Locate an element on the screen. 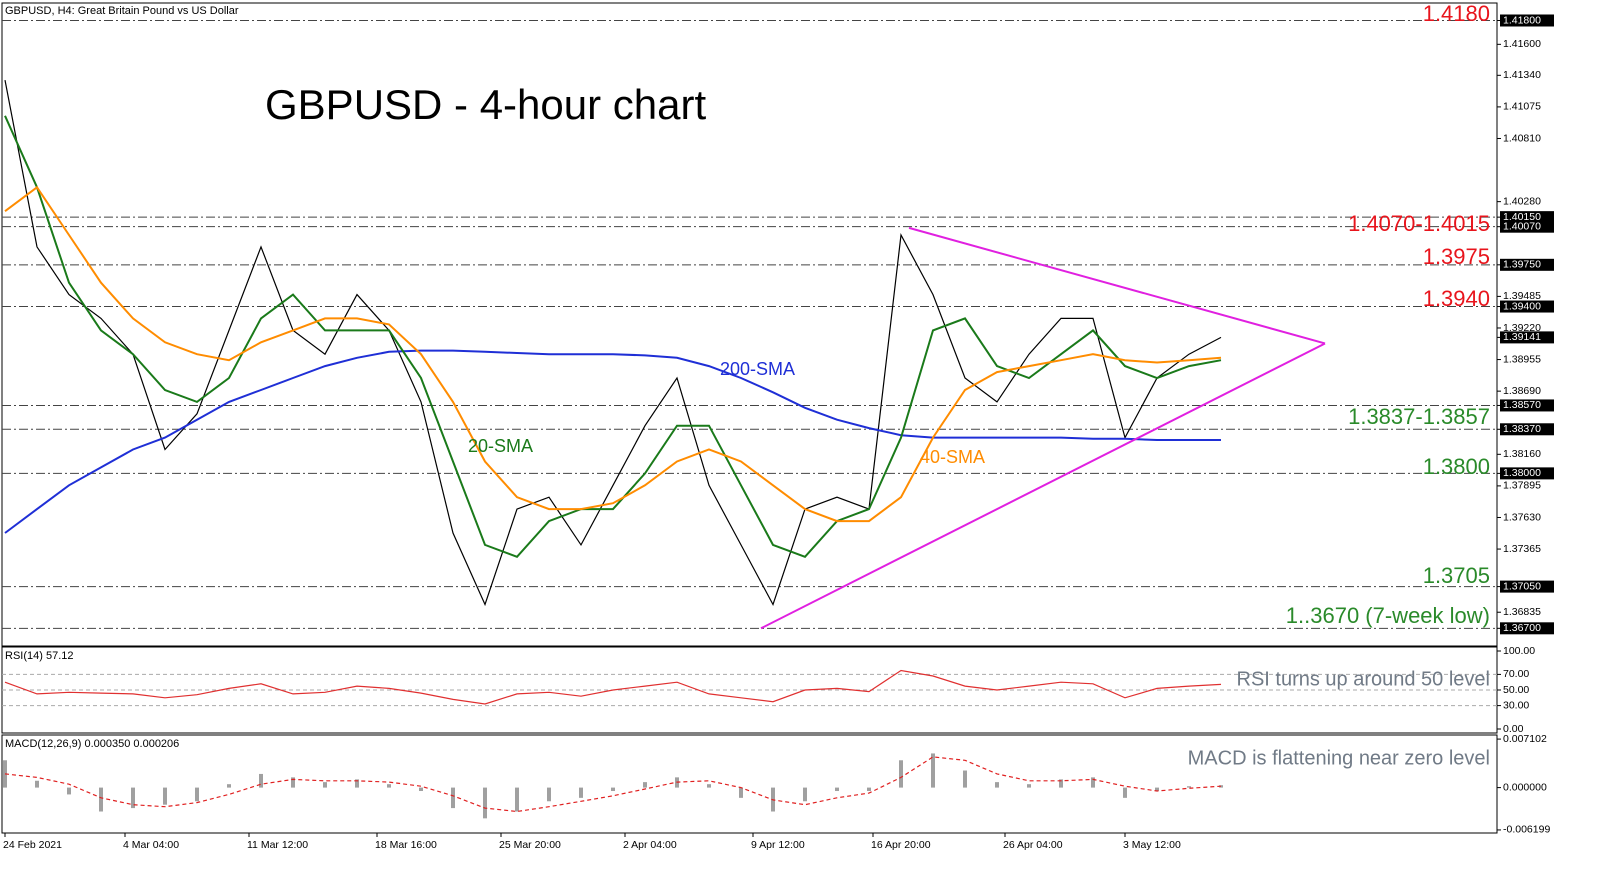 The width and height of the screenshot is (1607, 877). x-tick-label: 2 Apr 04:00 is located at coordinates (650, 845).